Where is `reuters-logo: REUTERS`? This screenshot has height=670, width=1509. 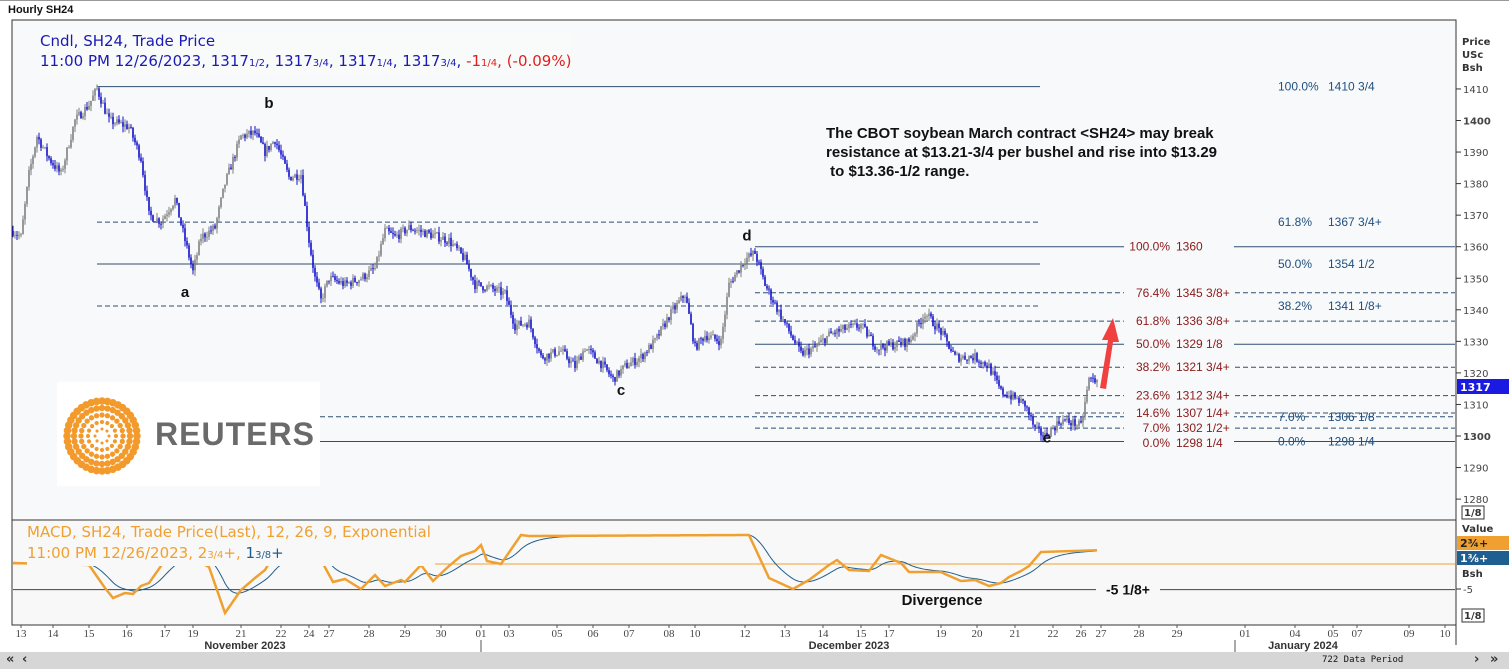
reuters-logo: REUTERS is located at coordinates (188, 434).